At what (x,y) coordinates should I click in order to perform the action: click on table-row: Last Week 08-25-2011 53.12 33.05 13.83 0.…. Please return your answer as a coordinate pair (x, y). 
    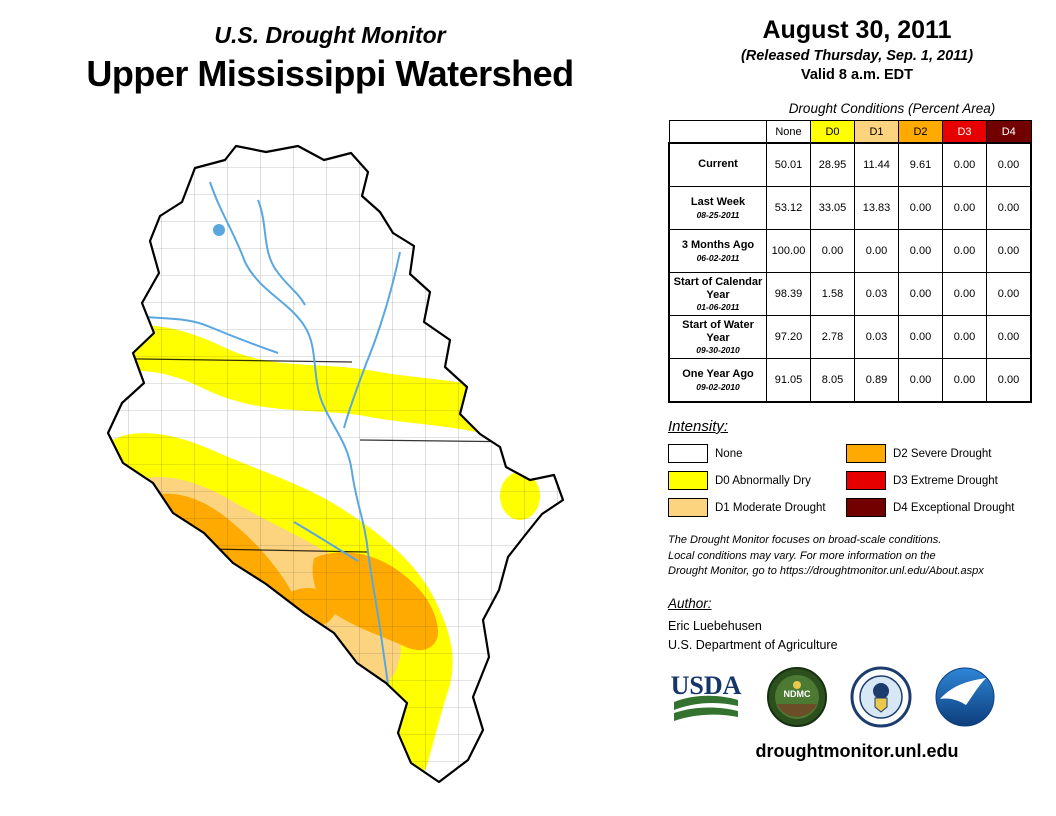
    Looking at the image, I should click on (850, 208).